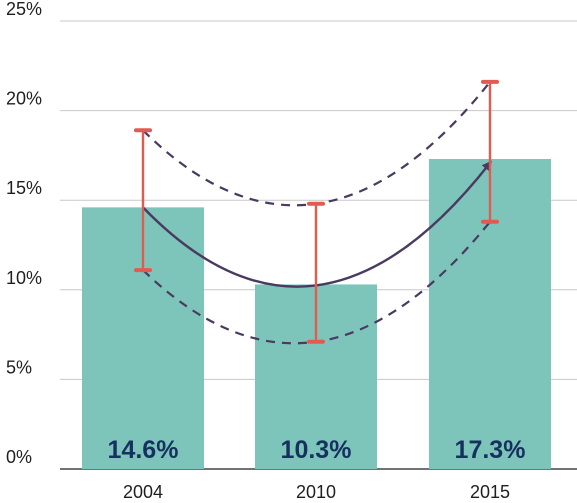  What do you see at coordinates (316, 492) in the screenshot?
I see `x-tick-label: 2010` at bounding box center [316, 492].